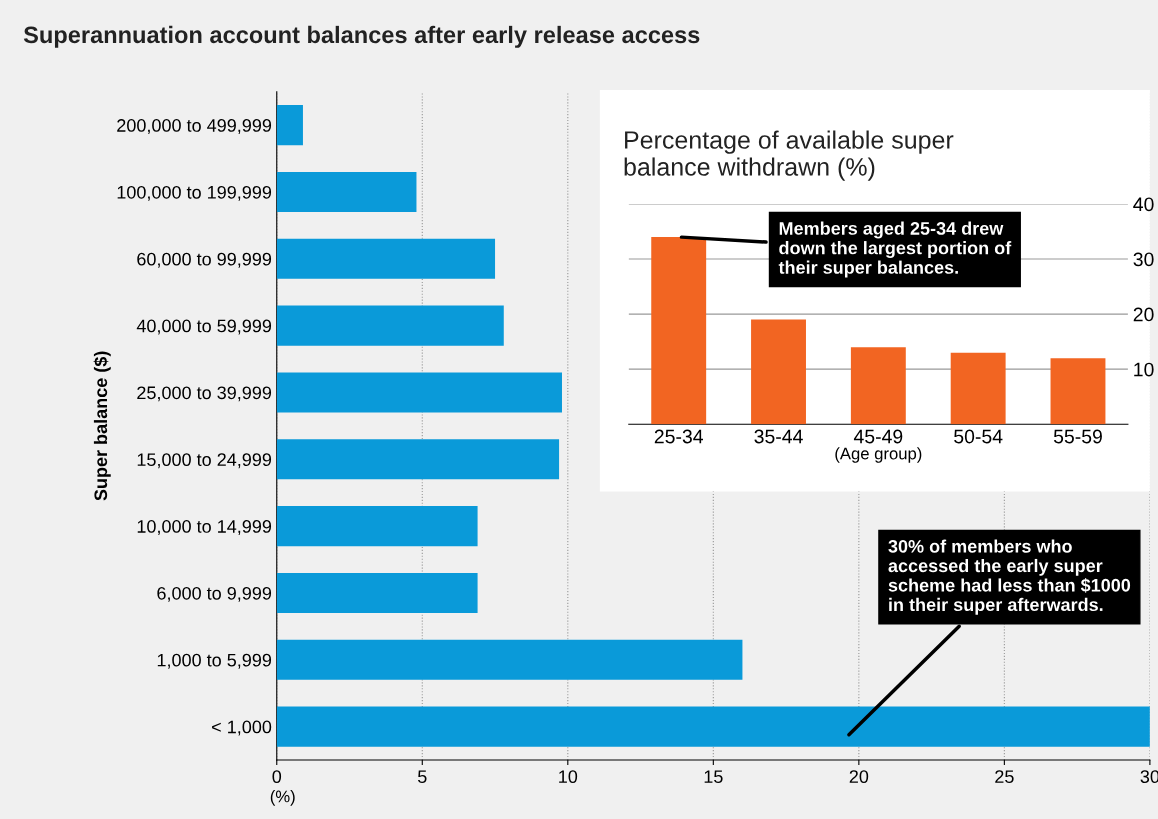  I want to click on y-tick-label: 200,000 to 499,999, so click(194, 126).